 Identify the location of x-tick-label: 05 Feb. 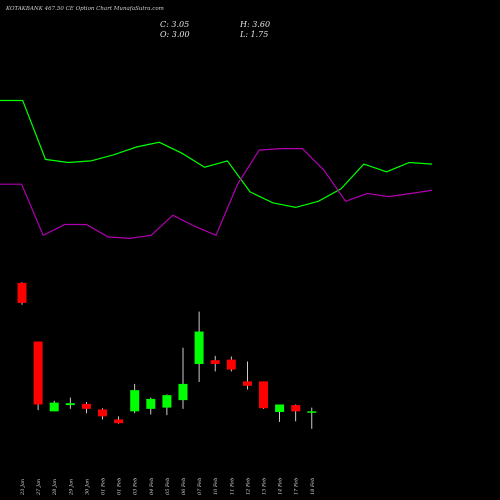
(168, 486).